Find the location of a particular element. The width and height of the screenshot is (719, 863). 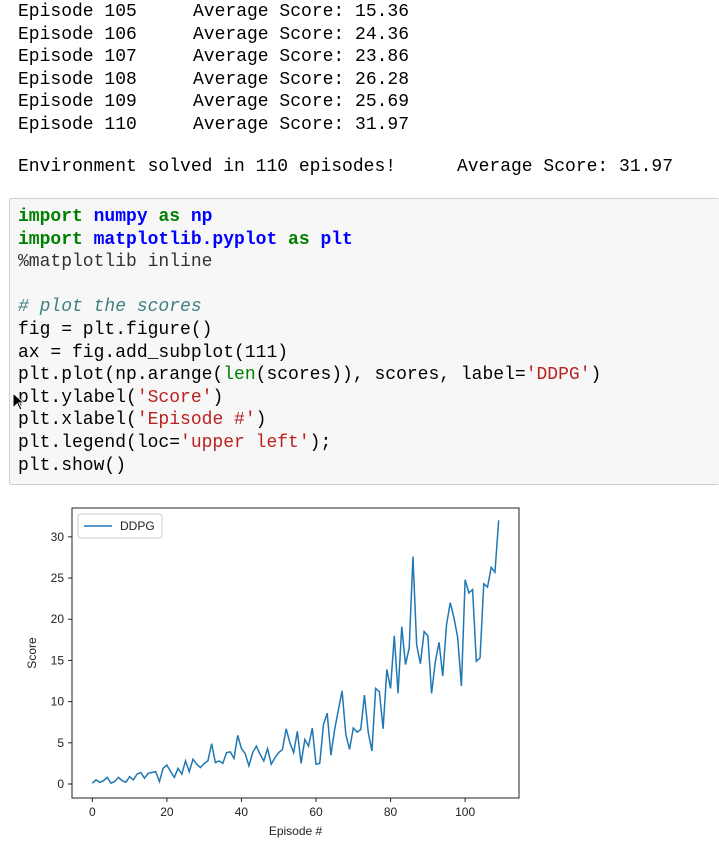

x-tick-label: 0 is located at coordinates (92, 812).